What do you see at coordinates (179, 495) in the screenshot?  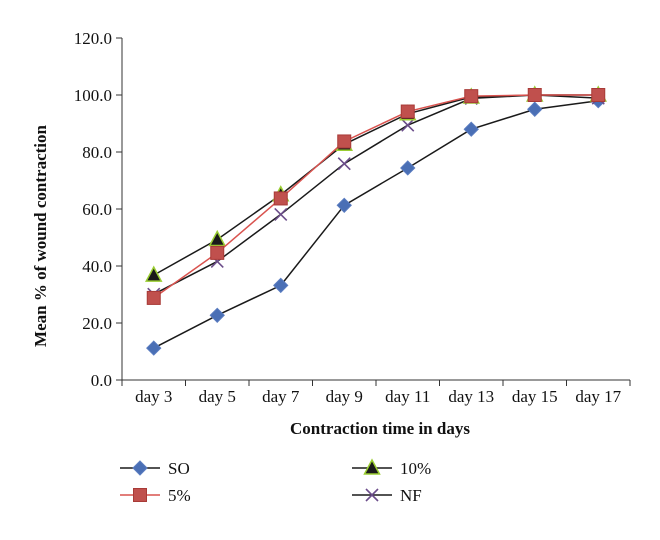 I see `legend-label: 5%` at bounding box center [179, 495].